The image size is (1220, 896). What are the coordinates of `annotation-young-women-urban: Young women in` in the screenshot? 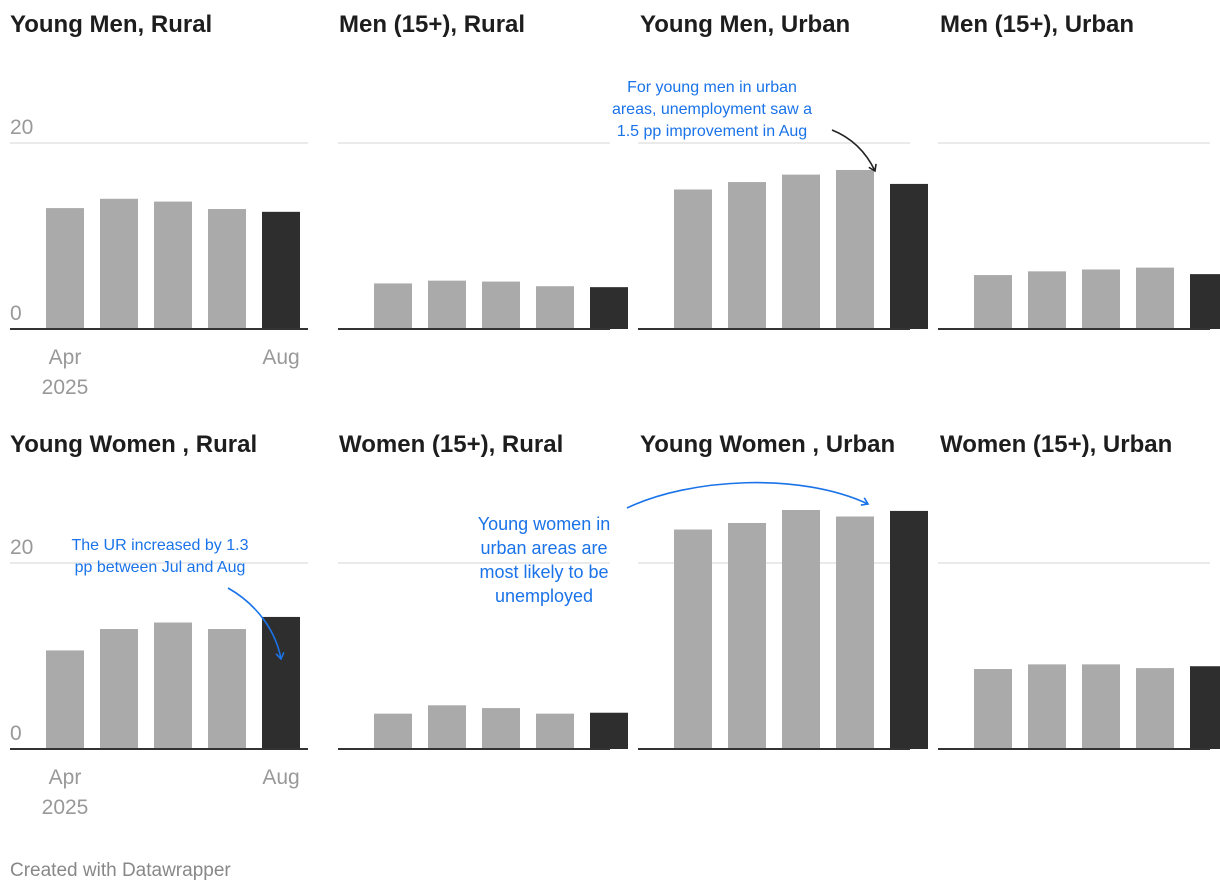 It's located at (544, 524).